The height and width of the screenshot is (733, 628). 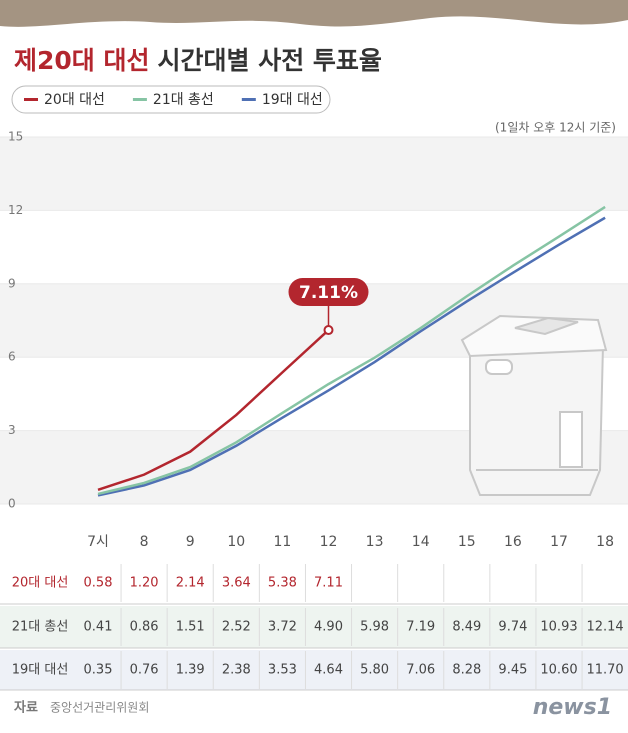 I want to click on title-main: 시간대별 사전 투표율, so click(x=270, y=60).